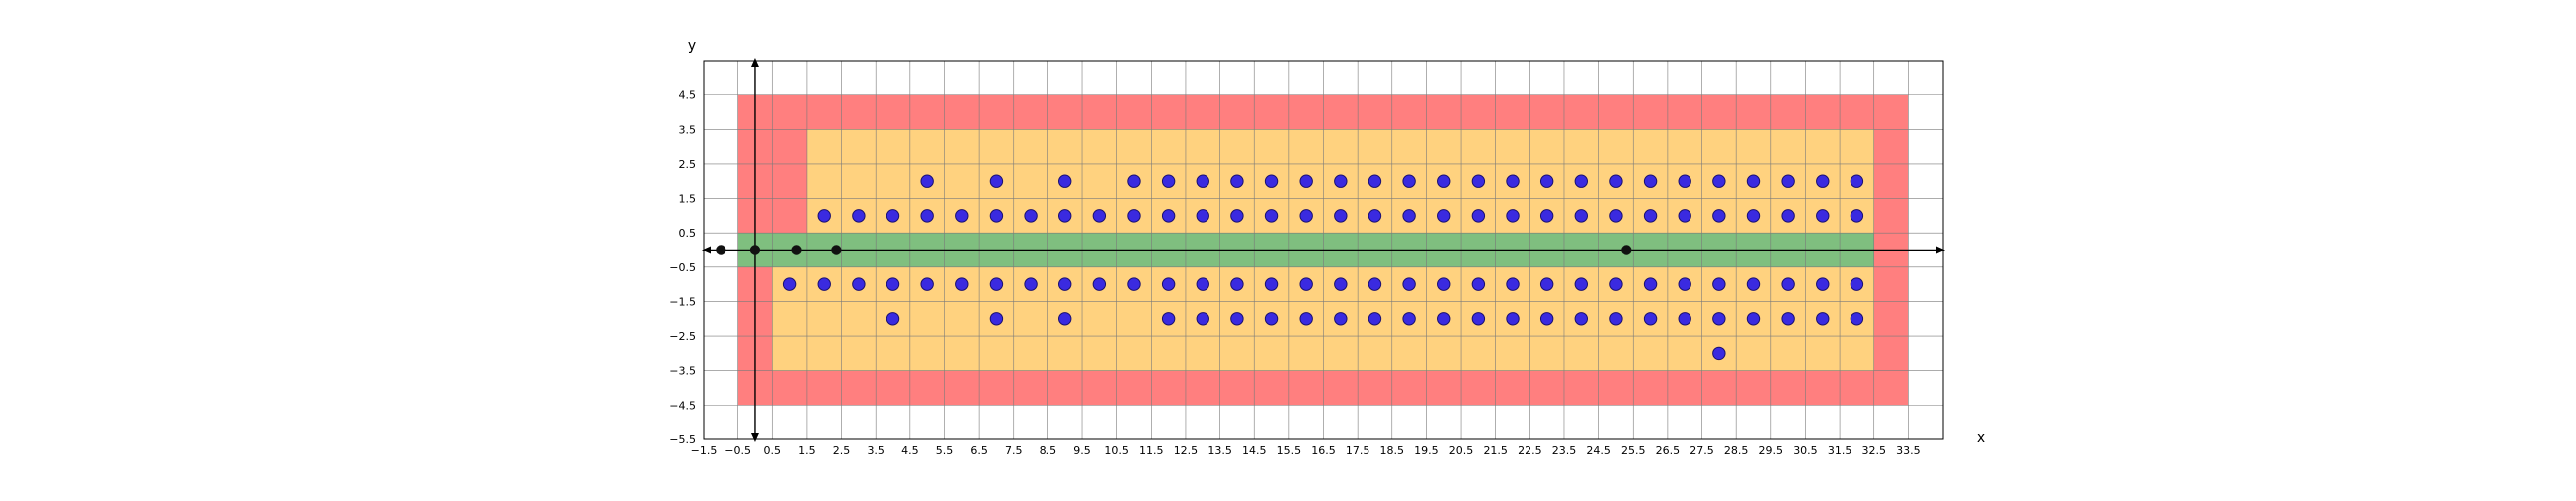 Image resolution: width=2576 pixels, height=501 pixels. Describe the element at coordinates (1981, 438) in the screenshot. I see `x-axis-label: x` at that location.